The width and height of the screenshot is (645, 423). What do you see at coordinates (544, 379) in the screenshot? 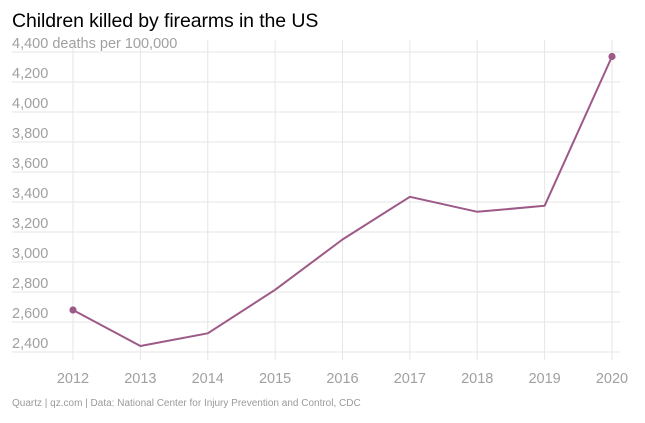
I see `x-tick-label: 2019` at bounding box center [544, 379].